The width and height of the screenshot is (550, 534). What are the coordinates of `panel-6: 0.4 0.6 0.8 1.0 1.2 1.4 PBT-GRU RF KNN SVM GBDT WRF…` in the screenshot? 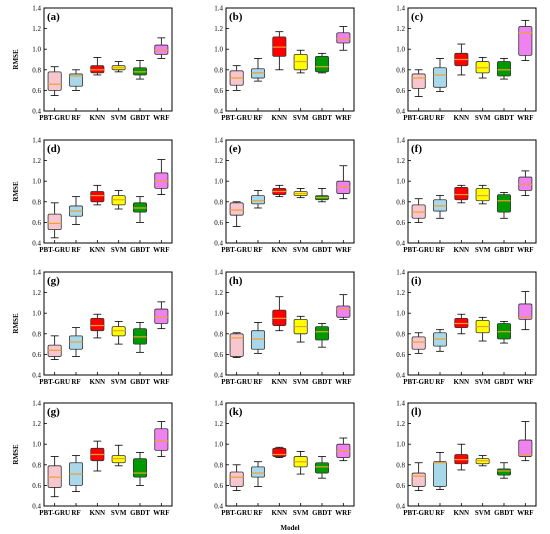 It's located at (466, 195).